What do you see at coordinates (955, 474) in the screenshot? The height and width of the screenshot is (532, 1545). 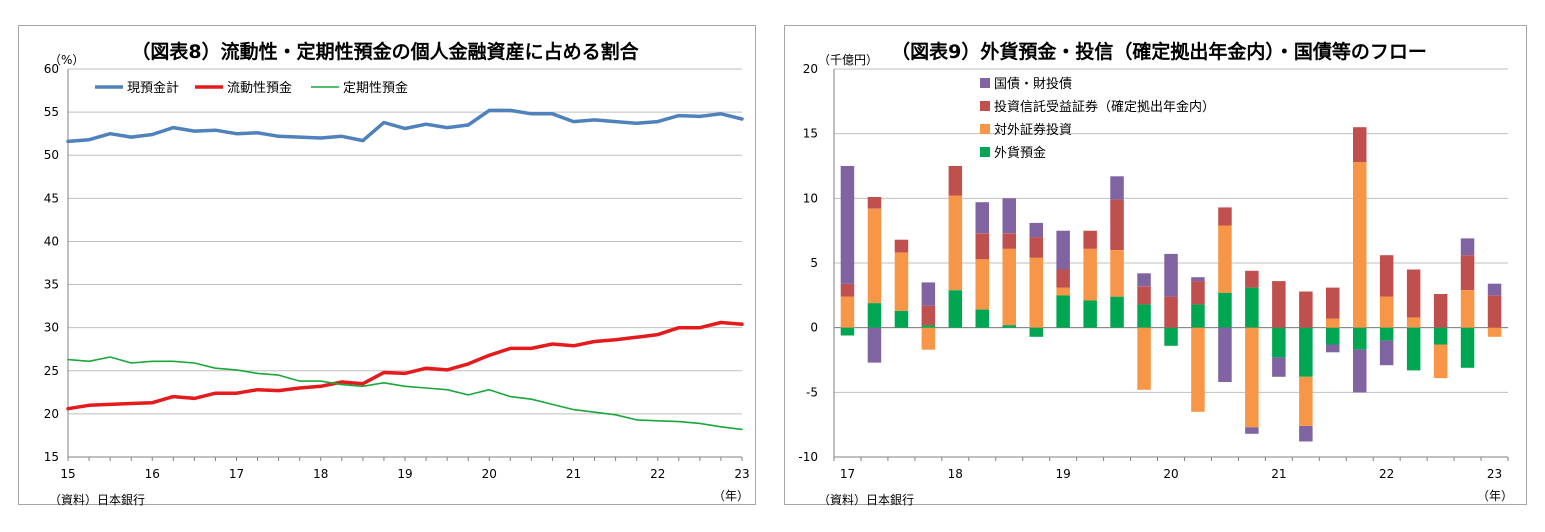 I see `right-x-tick-label: 18` at bounding box center [955, 474].